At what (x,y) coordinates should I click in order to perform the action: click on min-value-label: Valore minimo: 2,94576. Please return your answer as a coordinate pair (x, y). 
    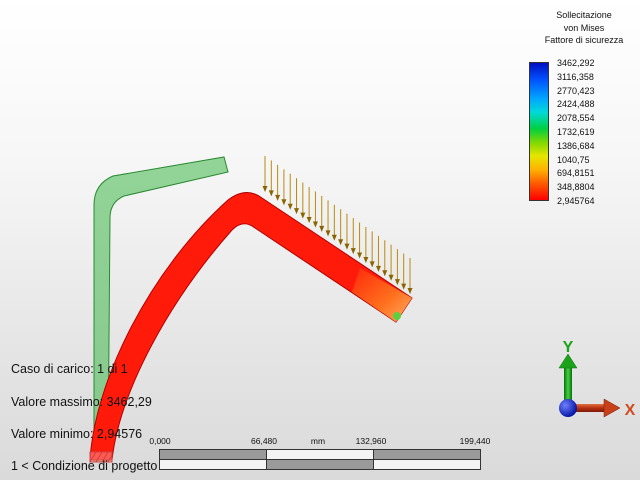
    Looking at the image, I should click on (77, 434).